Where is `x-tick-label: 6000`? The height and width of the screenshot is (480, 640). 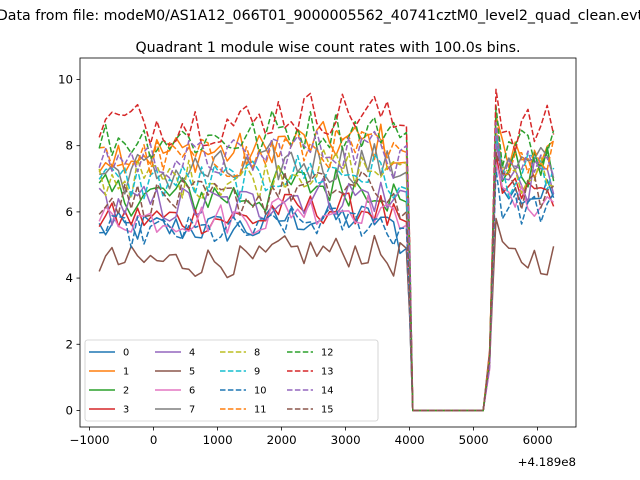
x-tick-label: 6000 is located at coordinates (538, 440).